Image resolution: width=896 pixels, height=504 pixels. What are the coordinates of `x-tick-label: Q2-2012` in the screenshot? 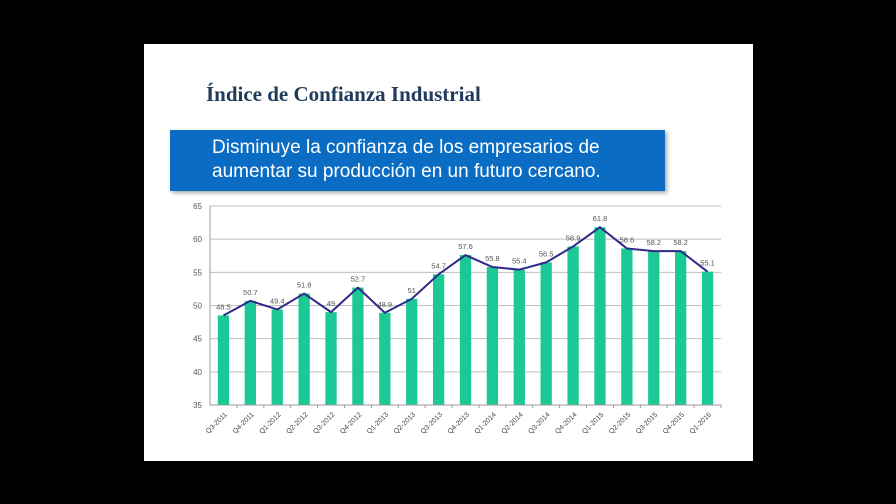 It's located at (297, 423).